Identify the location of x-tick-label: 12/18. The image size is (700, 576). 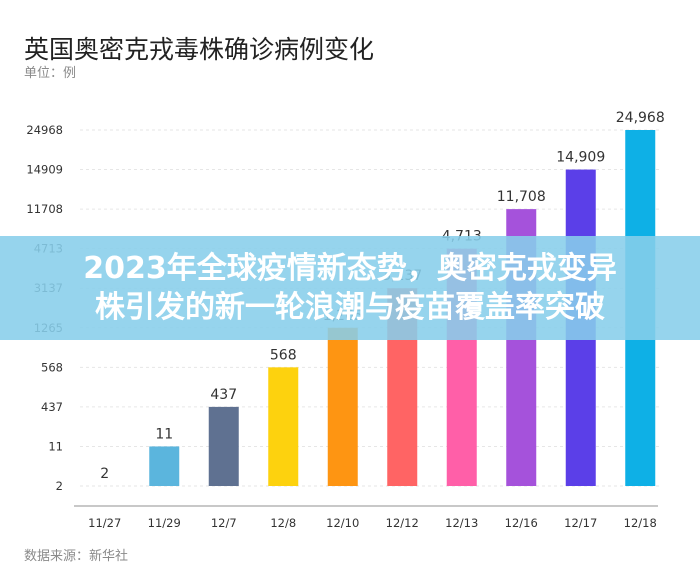
(640, 523).